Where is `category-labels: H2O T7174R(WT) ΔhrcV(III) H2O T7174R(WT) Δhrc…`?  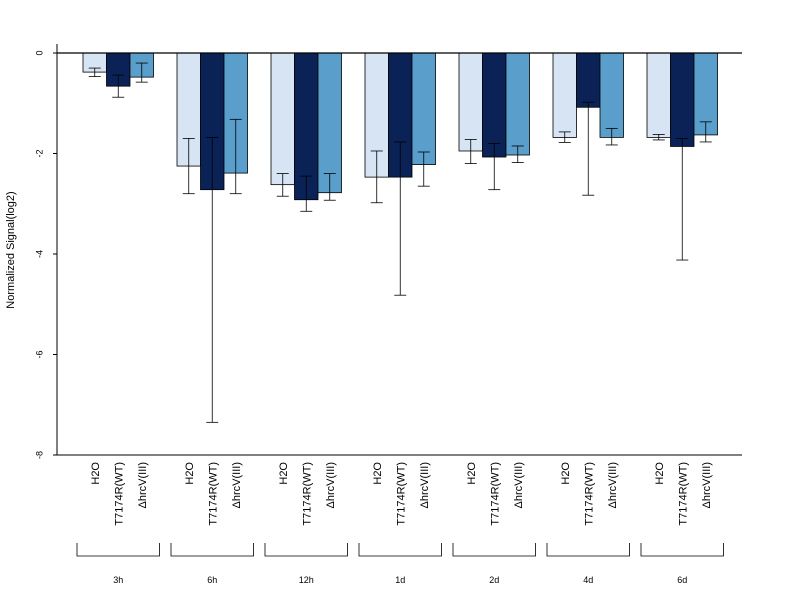 category-labels: H2O T7174R(WT) ΔhrcV(III) H2O T7174R(WT) Δhrc… is located at coordinates (401, 494).